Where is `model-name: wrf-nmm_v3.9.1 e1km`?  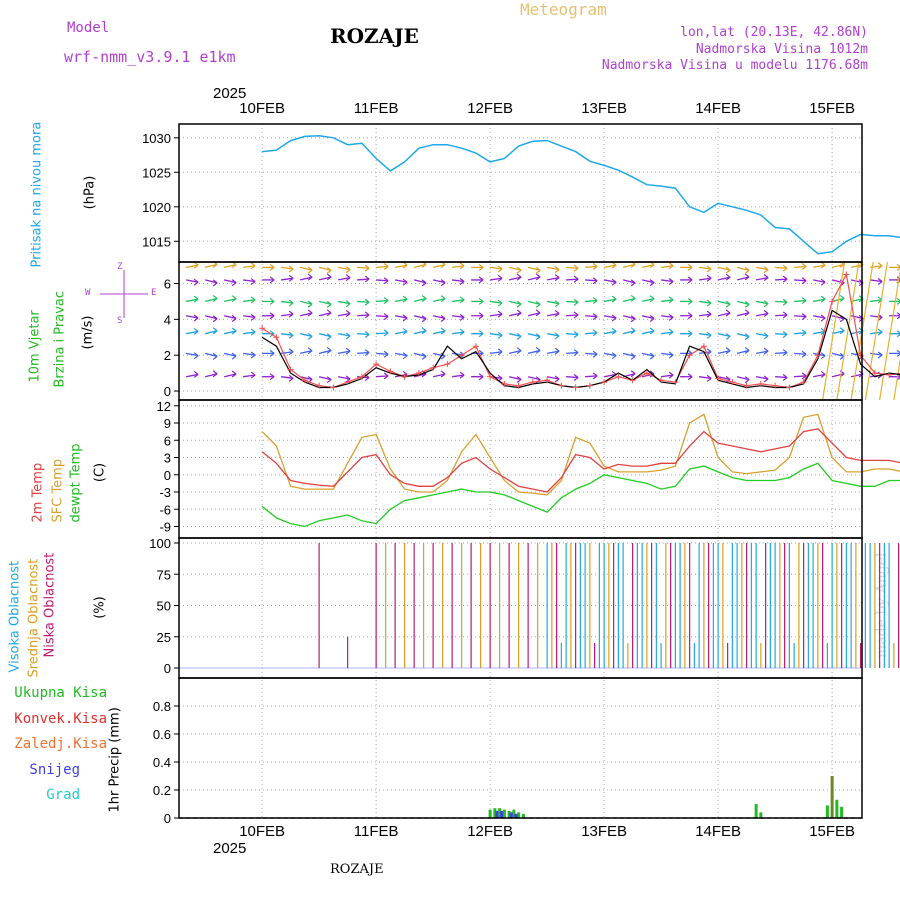 model-name: wrf-nmm_v3.9.1 e1km is located at coordinates (150, 57).